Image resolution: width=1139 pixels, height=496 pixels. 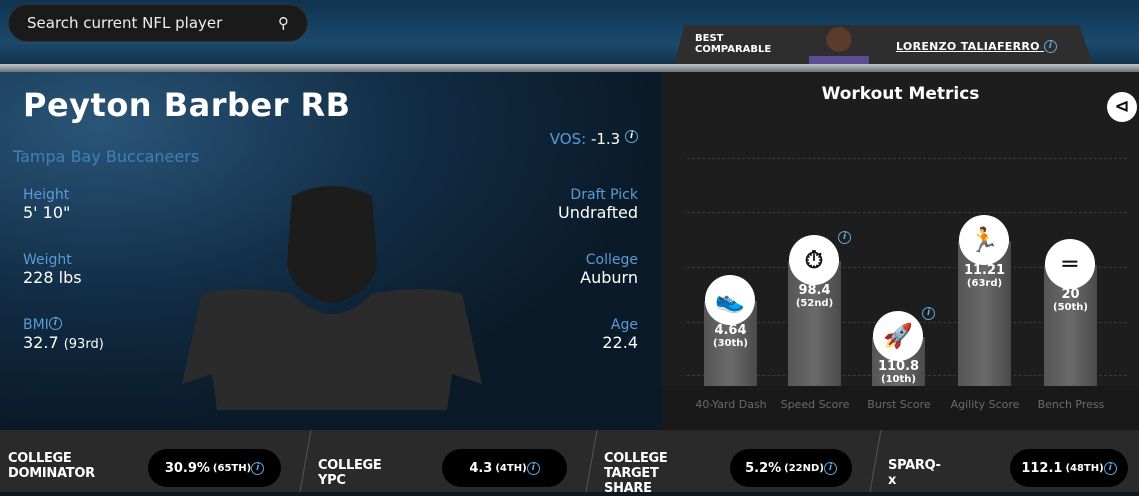 What do you see at coordinates (730, 343) in the screenshot?
I see `bar-rank: (30th)` at bounding box center [730, 343].